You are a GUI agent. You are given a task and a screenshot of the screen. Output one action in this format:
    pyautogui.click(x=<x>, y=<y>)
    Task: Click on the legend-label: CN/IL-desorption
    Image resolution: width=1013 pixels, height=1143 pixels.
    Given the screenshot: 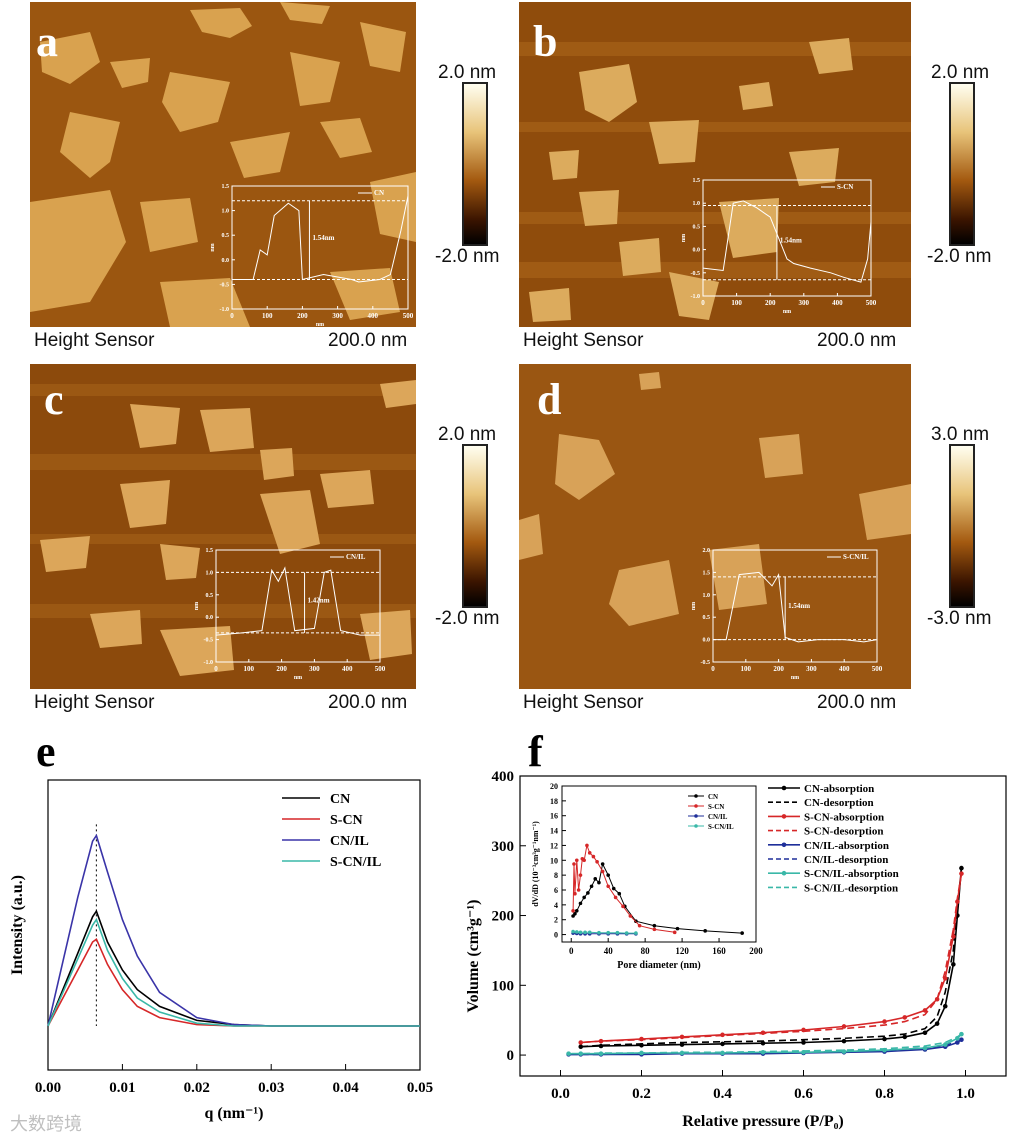 What is the action you would take?
    pyautogui.click(x=846, y=860)
    